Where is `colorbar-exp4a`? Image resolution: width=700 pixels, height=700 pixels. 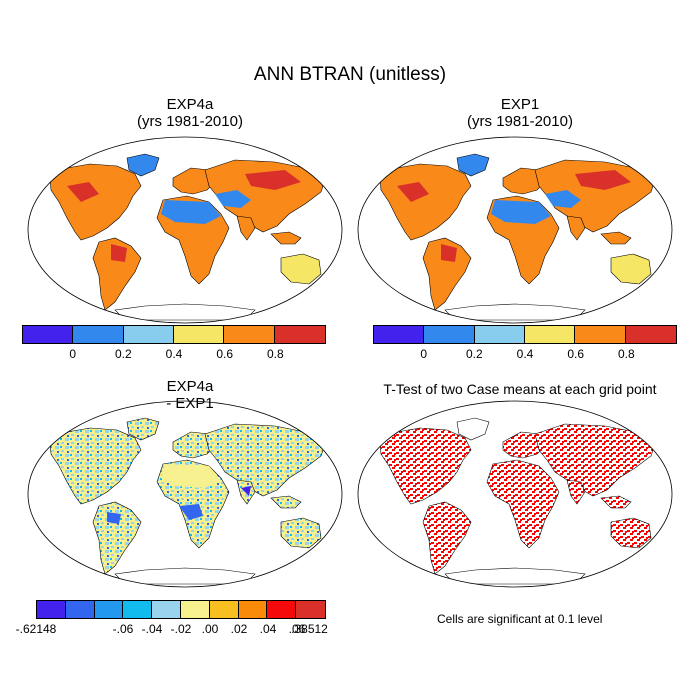 colorbar-exp4a is located at coordinates (174, 334).